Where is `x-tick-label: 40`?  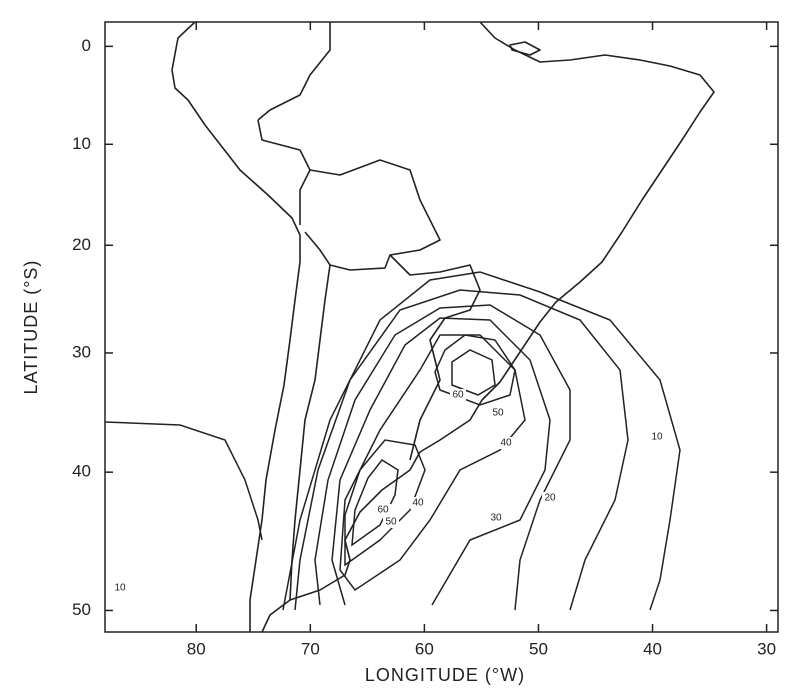
x-tick-label: 40 is located at coordinates (652, 648).